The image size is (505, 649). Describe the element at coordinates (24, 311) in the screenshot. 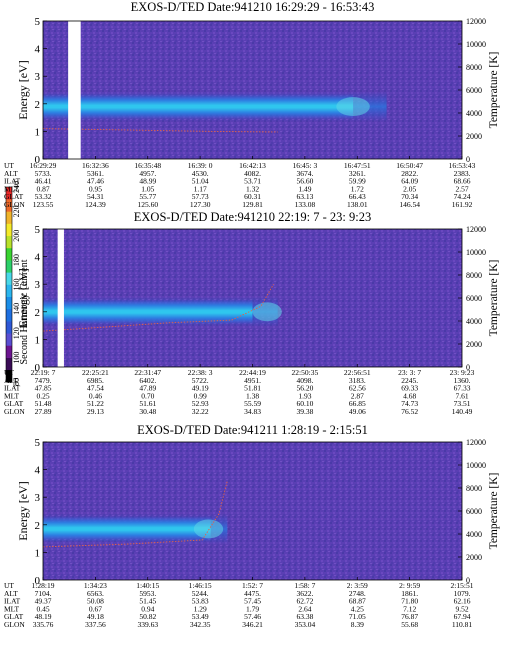

I see `colorbar-label: Second Harmonic Current` at that location.